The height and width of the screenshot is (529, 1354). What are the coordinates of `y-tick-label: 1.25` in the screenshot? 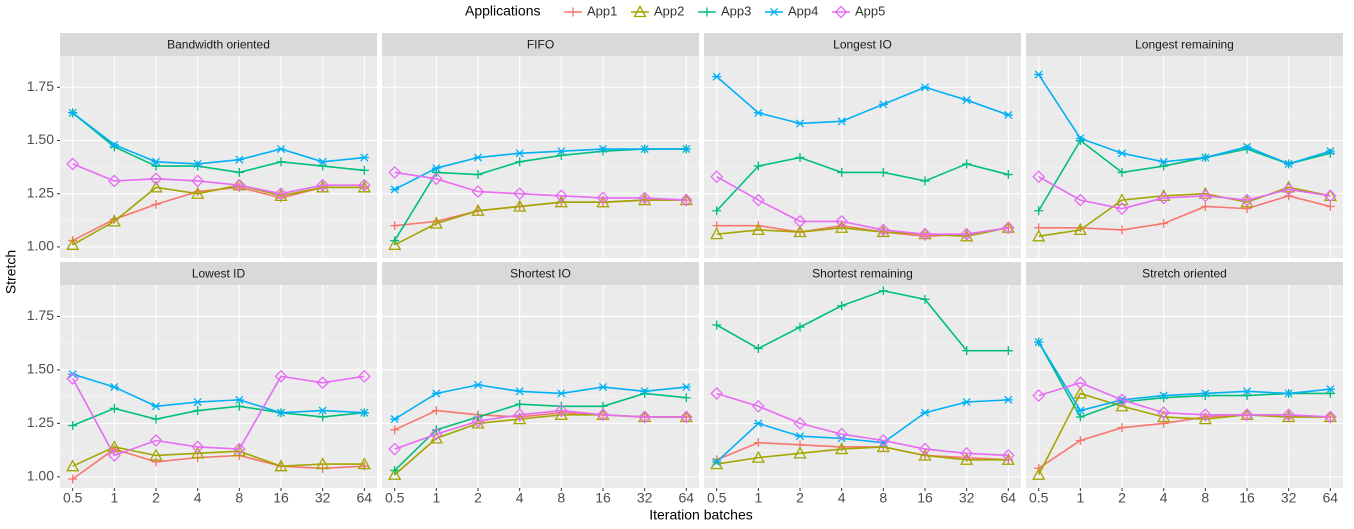 It's located at (40, 422).